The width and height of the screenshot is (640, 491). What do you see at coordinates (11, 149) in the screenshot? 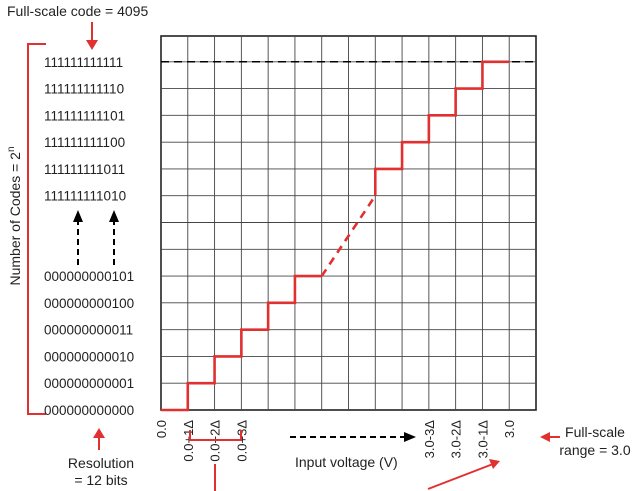
I see `number-of-codes-exponent: n` at bounding box center [11, 149].